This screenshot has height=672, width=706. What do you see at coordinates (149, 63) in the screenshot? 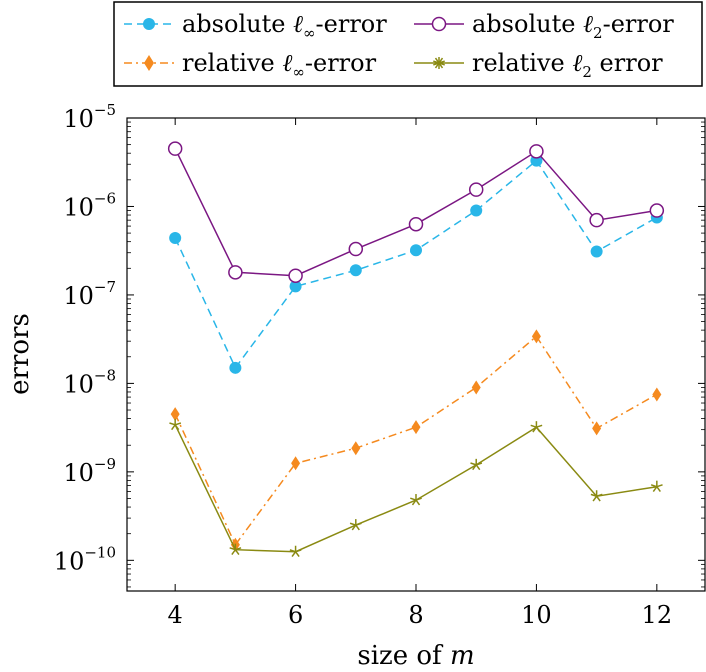
I see `legend-marker-rel-linf` at bounding box center [149, 63].